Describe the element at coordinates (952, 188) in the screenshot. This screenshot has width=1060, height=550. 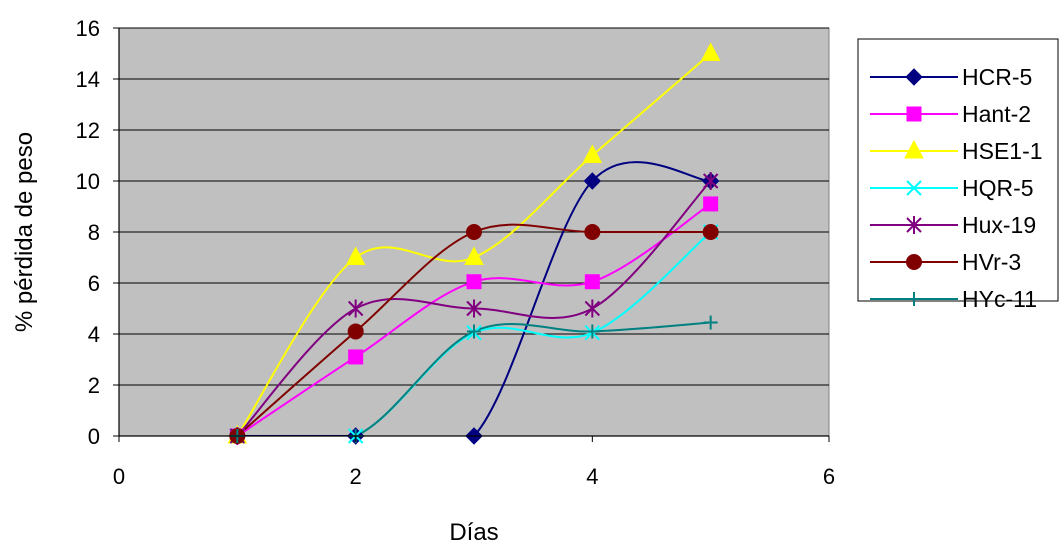
I see `legend-item: HQR-5` at that location.